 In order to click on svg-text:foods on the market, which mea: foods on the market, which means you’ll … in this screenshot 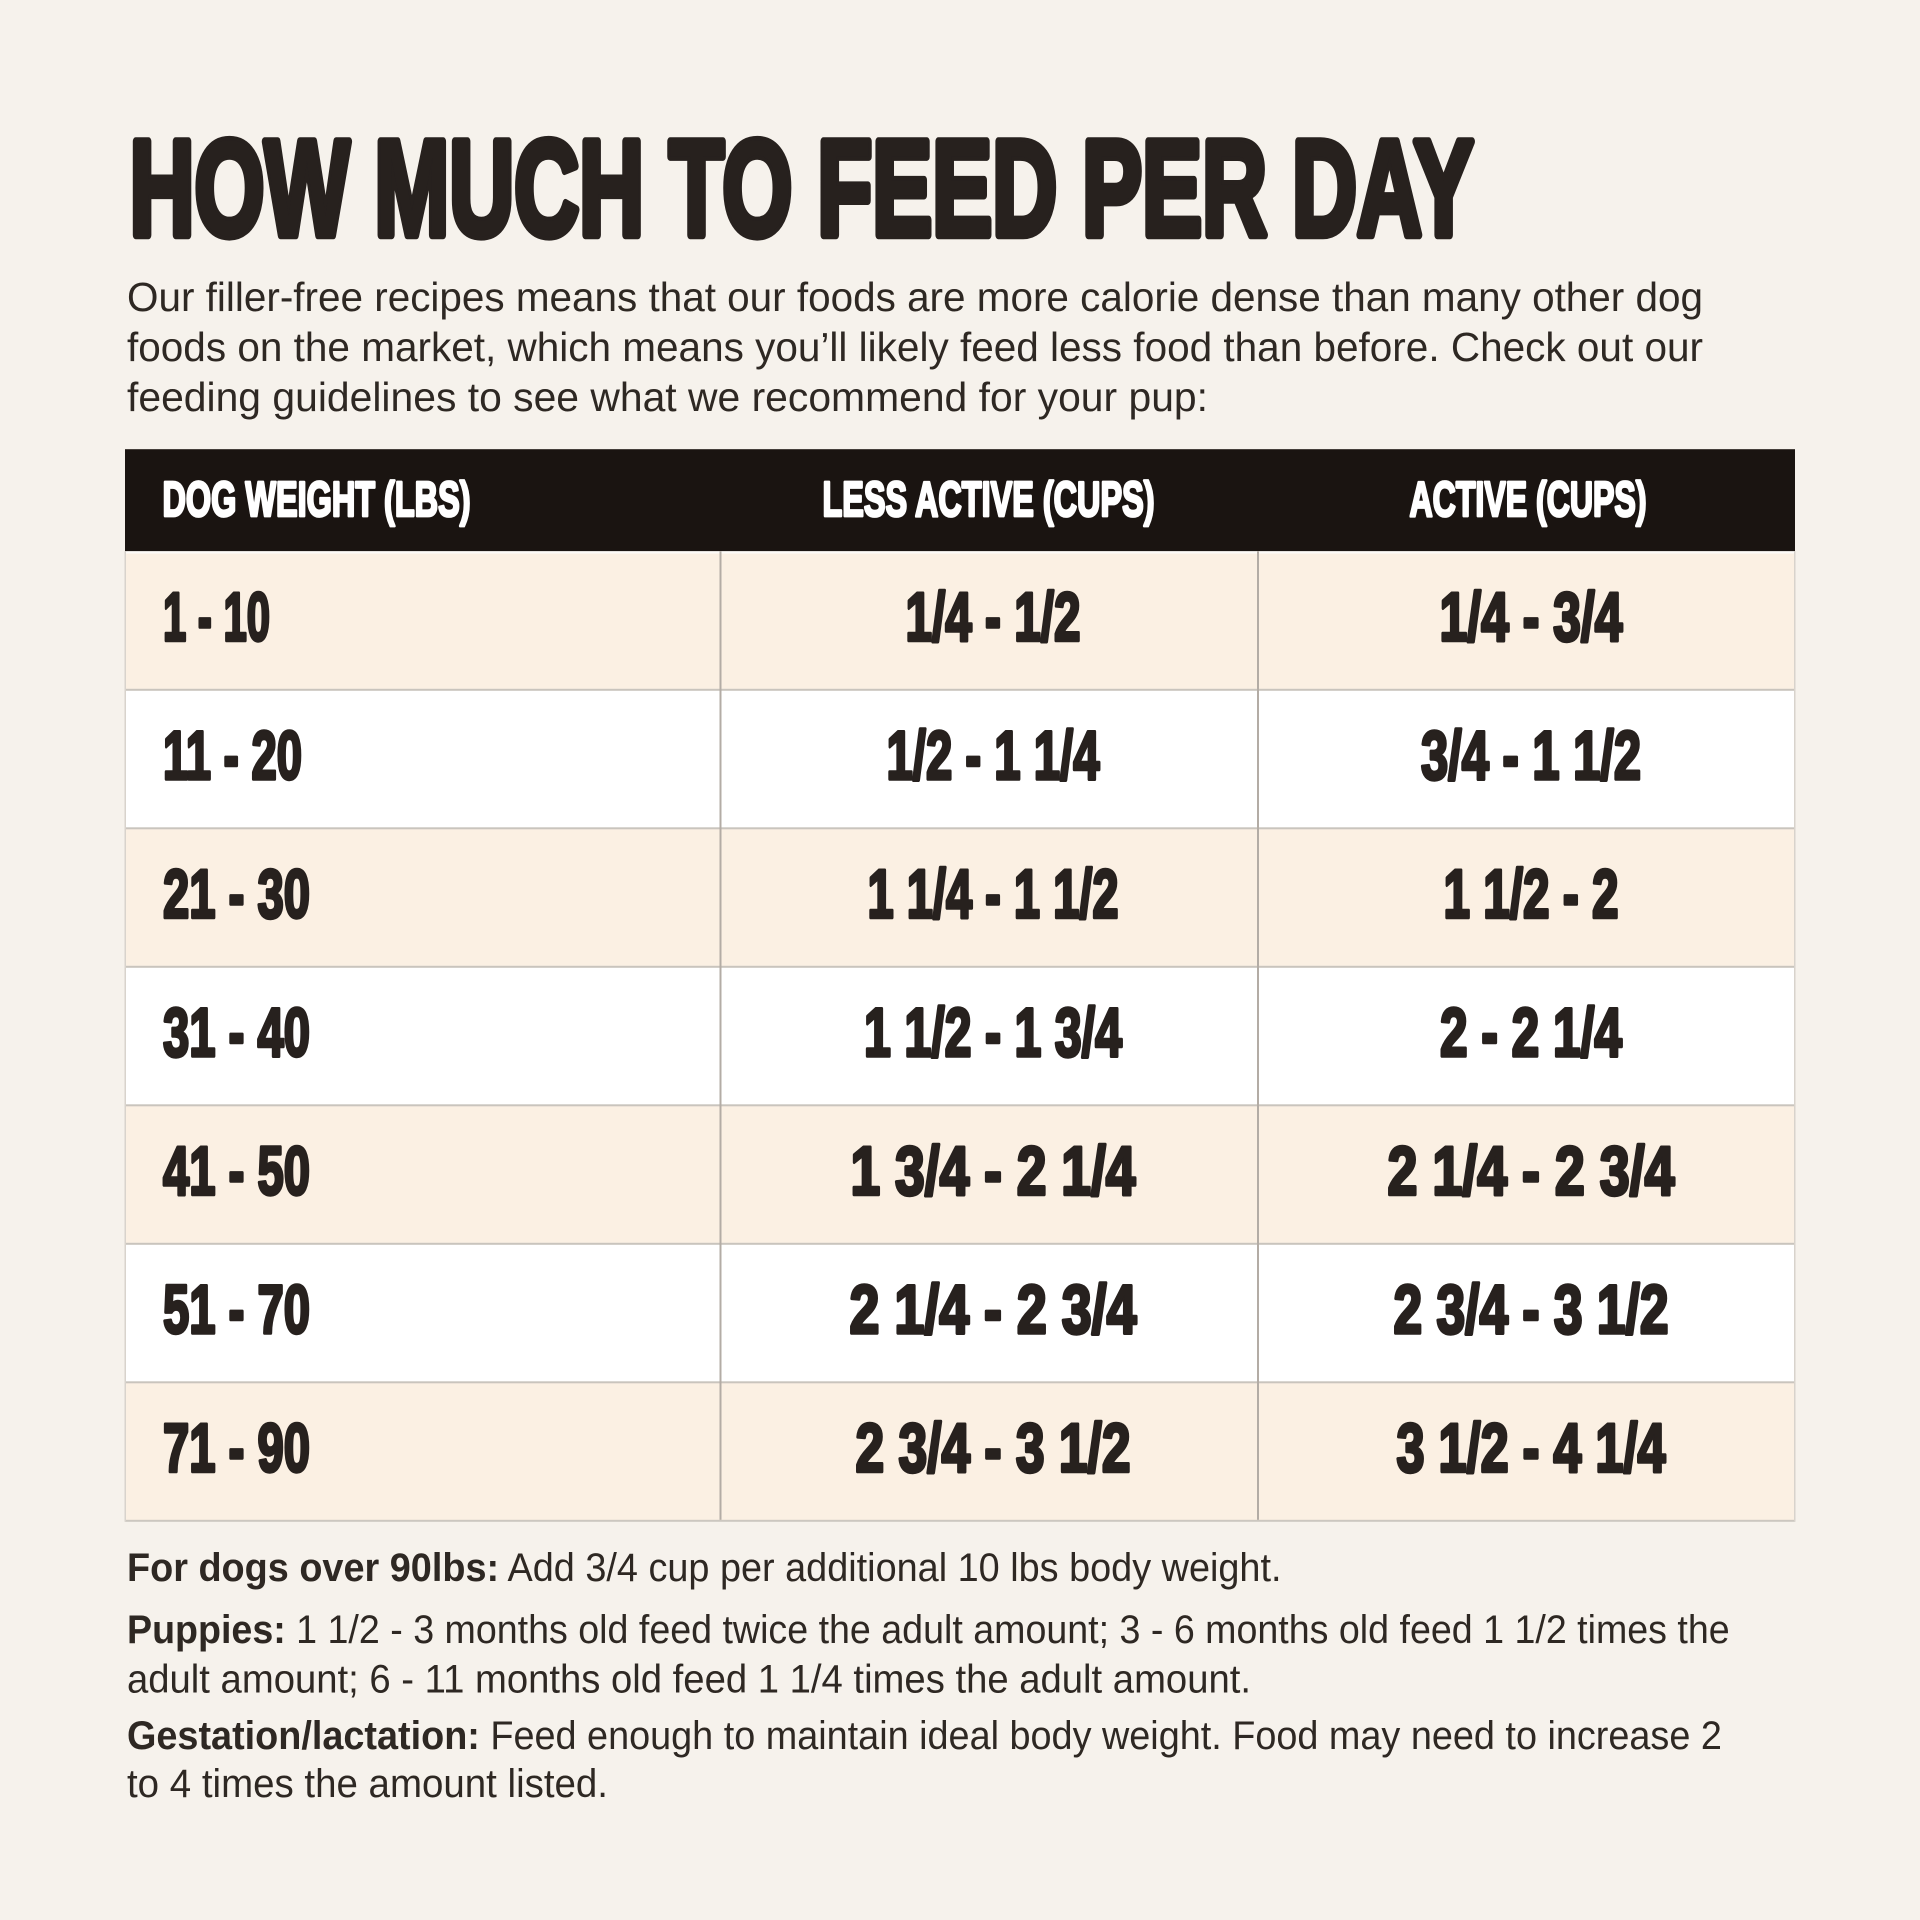, I will do `click(915, 347)`.